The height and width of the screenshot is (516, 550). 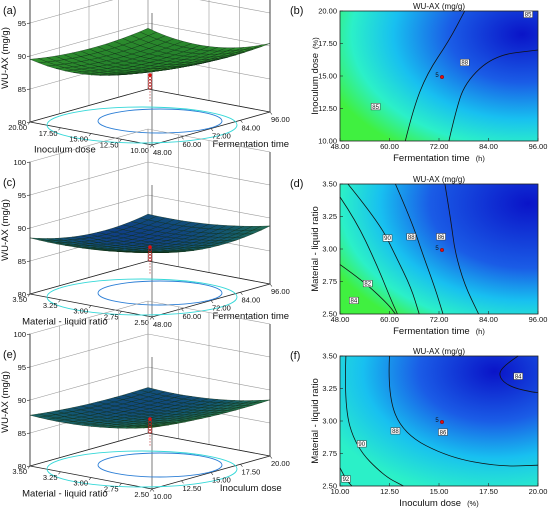 What do you see at coordinates (387, 239) in the screenshot?
I see `contour-label: 90` at bounding box center [387, 239].